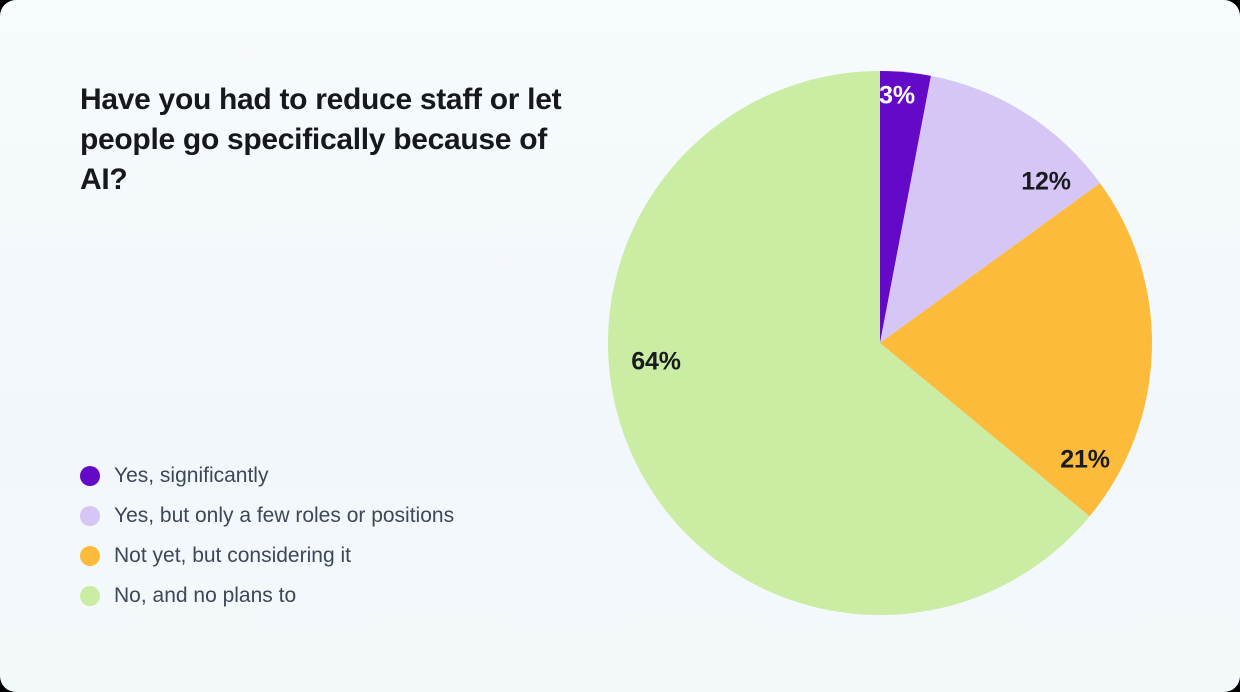 This screenshot has width=1240, height=692. Describe the element at coordinates (191, 475) in the screenshot. I see `legend-label: Yes, significantly` at that location.